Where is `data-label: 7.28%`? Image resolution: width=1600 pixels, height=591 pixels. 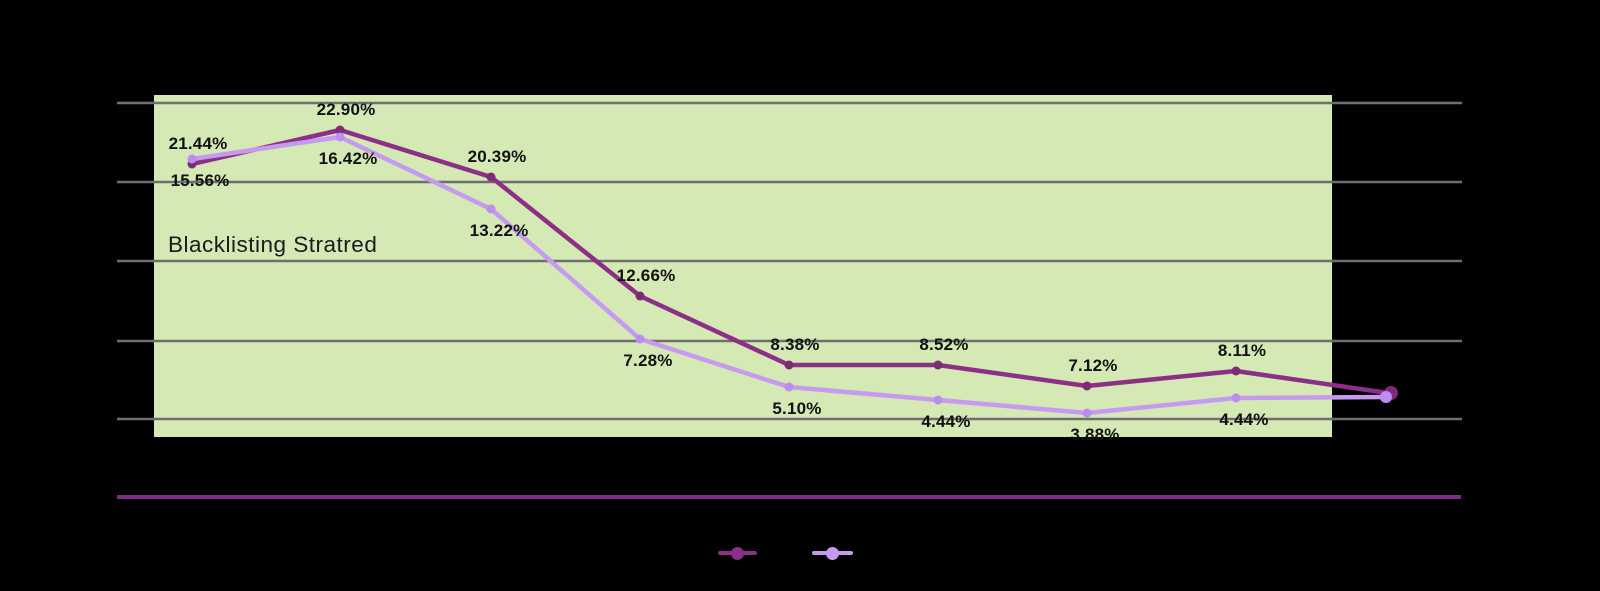 data-label: 7.28% is located at coordinates (648, 360).